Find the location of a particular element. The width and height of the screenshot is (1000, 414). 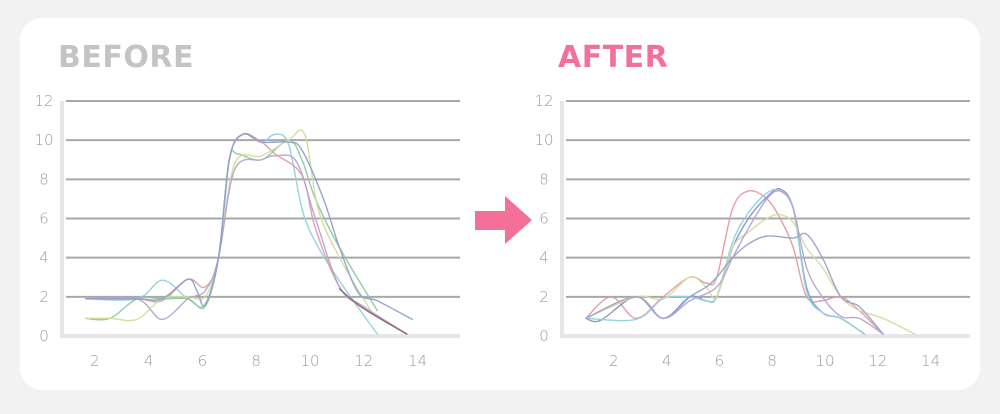

before-title: BEFORE is located at coordinates (126, 57).